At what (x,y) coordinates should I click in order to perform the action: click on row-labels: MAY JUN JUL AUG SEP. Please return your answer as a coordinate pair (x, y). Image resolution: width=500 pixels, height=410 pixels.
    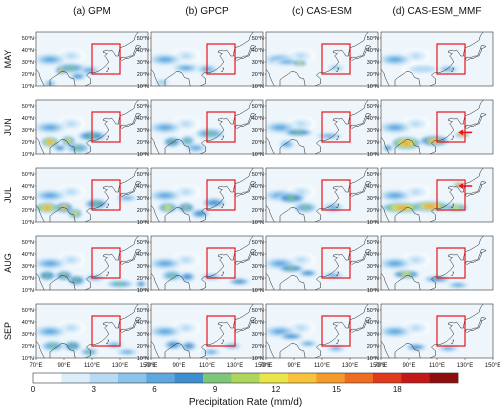
    Looking at the image, I should click on (8, 195).